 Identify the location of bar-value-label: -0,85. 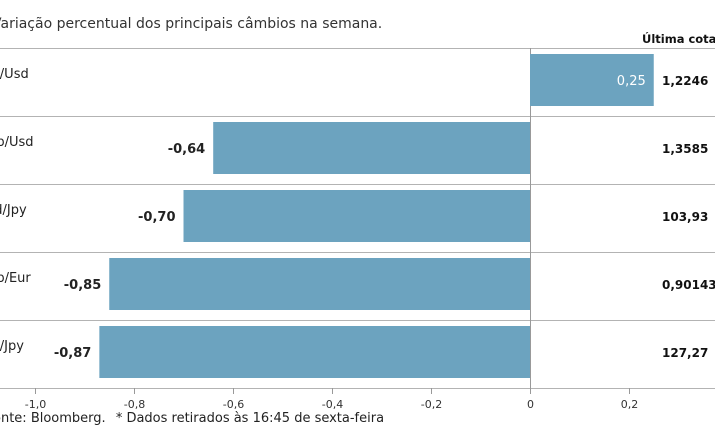
(82, 285).